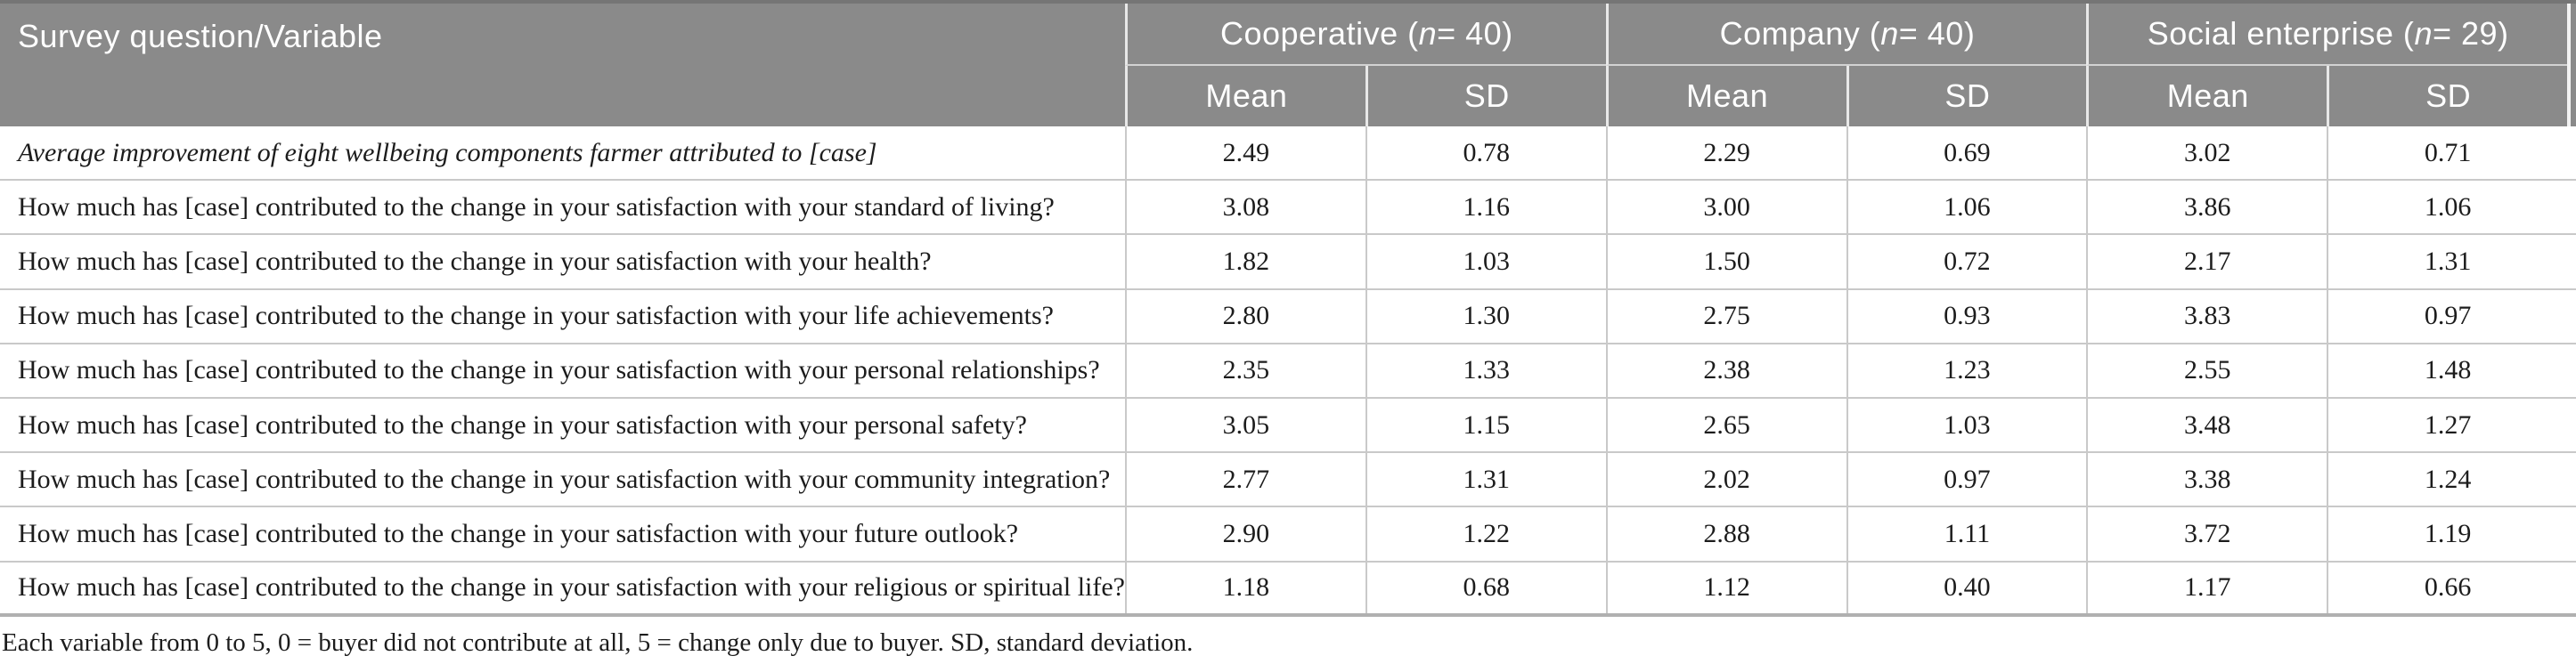 The image size is (2576, 664). What do you see at coordinates (1245, 534) in the screenshot?
I see `value-cell: 2.90` at bounding box center [1245, 534].